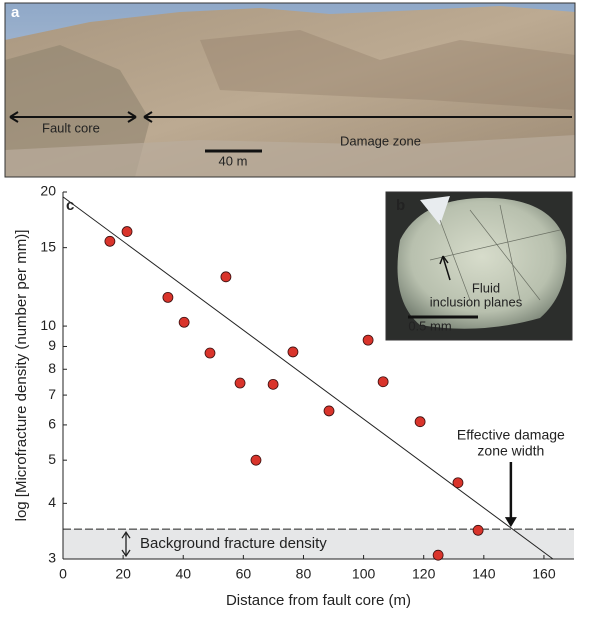 The width and height of the screenshot is (600, 617). What do you see at coordinates (424, 574) in the screenshot?
I see `x-tick-label: 120` at bounding box center [424, 574].